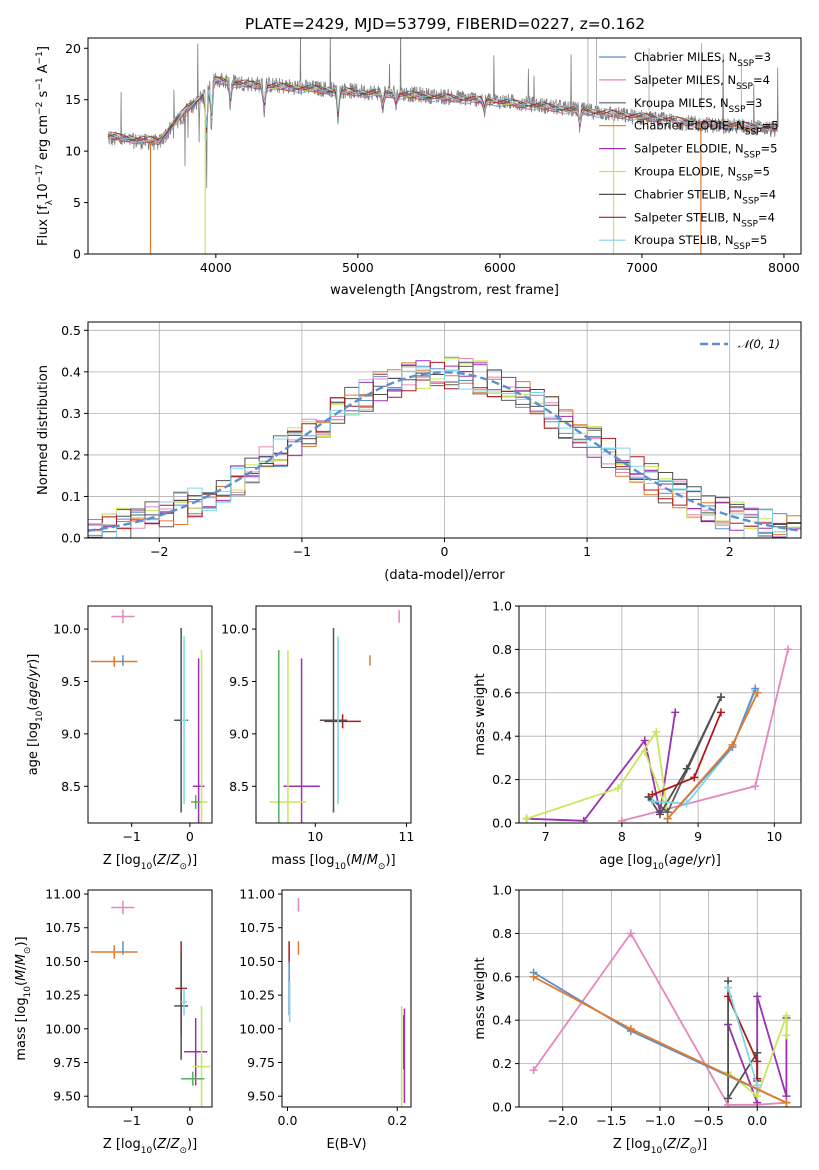 Image resolution: width=819 pixels, height=1170 pixels. I want to click on x-axis-label: age [log10(age/yr)], so click(660, 862).